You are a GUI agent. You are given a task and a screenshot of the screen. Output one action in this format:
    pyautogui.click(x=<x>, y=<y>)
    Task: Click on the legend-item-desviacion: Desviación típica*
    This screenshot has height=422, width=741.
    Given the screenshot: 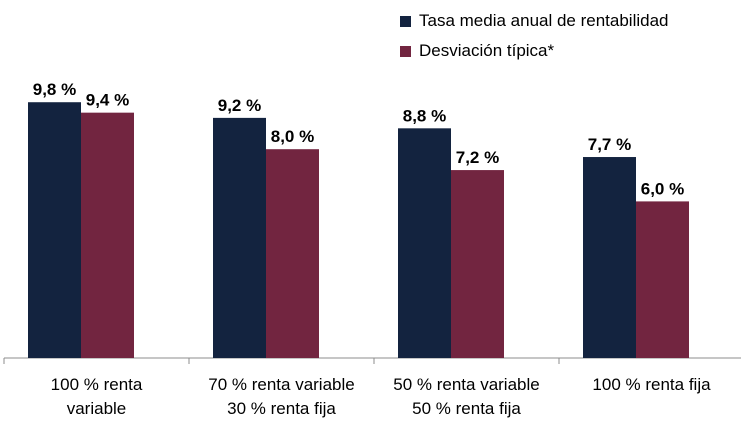 What is the action you would take?
    pyautogui.click(x=534, y=51)
    